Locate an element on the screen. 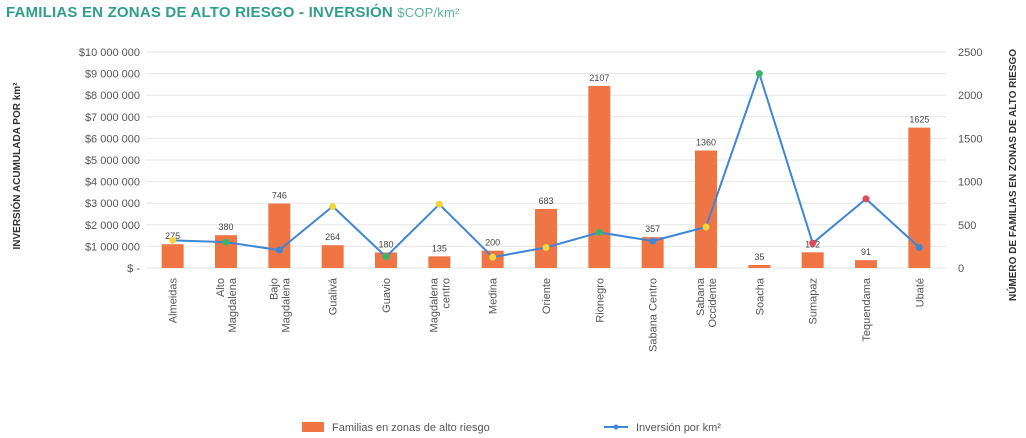 This screenshot has width=1026, height=438. x-tick-label: Alto Magdalena is located at coordinates (227, 304).